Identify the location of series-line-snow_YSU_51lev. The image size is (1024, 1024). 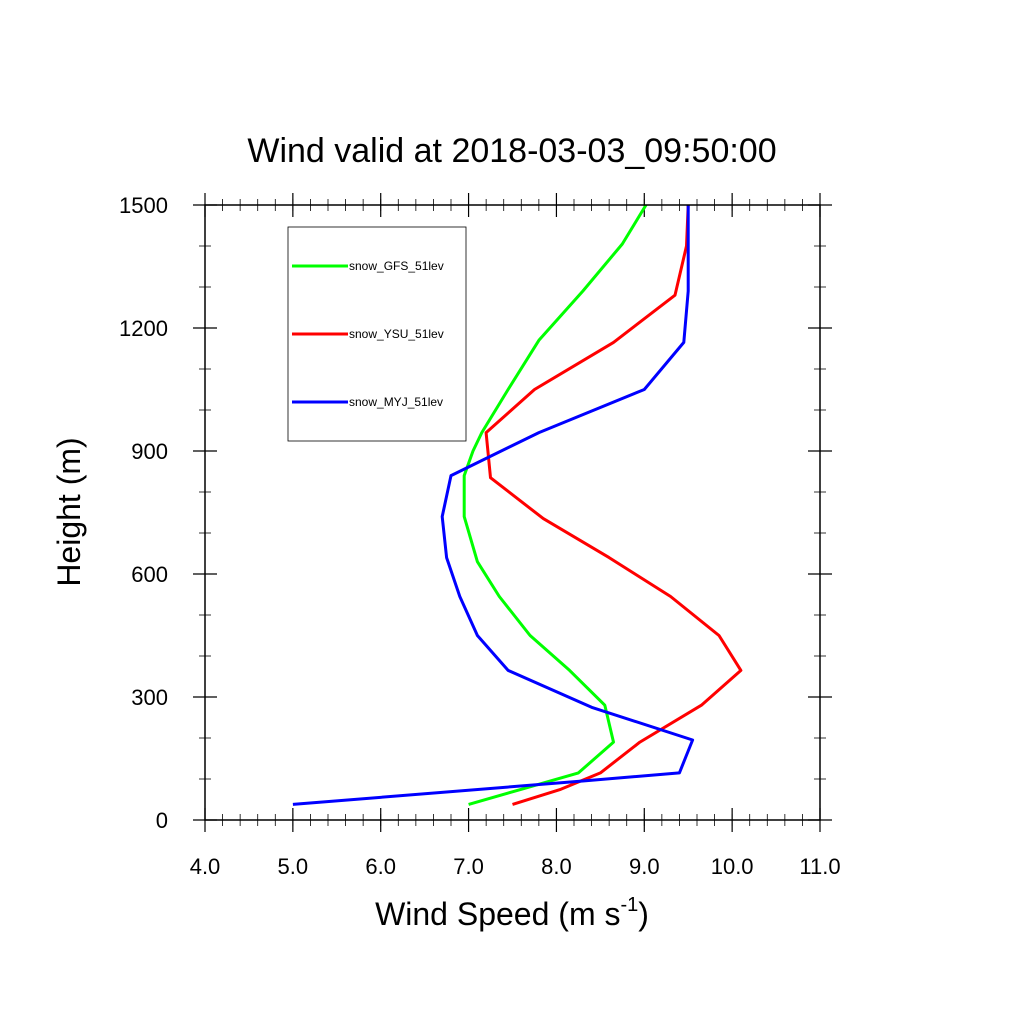
(613, 505).